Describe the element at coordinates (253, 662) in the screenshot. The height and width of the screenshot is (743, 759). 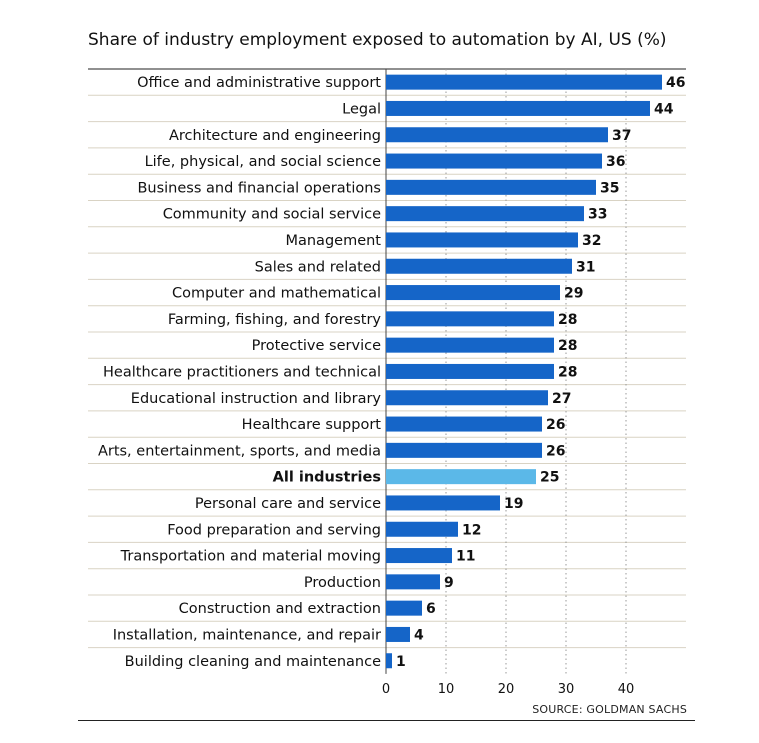
I see `category-label: Building cleaning and maintenance` at that location.